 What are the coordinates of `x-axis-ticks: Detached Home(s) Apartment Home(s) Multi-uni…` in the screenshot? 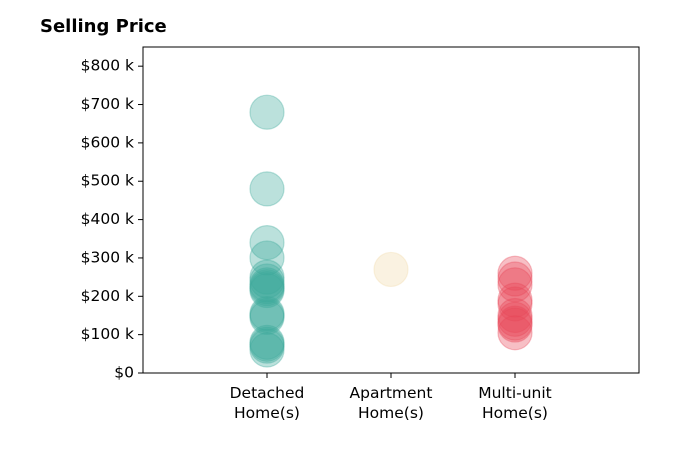 It's located at (391, 397).